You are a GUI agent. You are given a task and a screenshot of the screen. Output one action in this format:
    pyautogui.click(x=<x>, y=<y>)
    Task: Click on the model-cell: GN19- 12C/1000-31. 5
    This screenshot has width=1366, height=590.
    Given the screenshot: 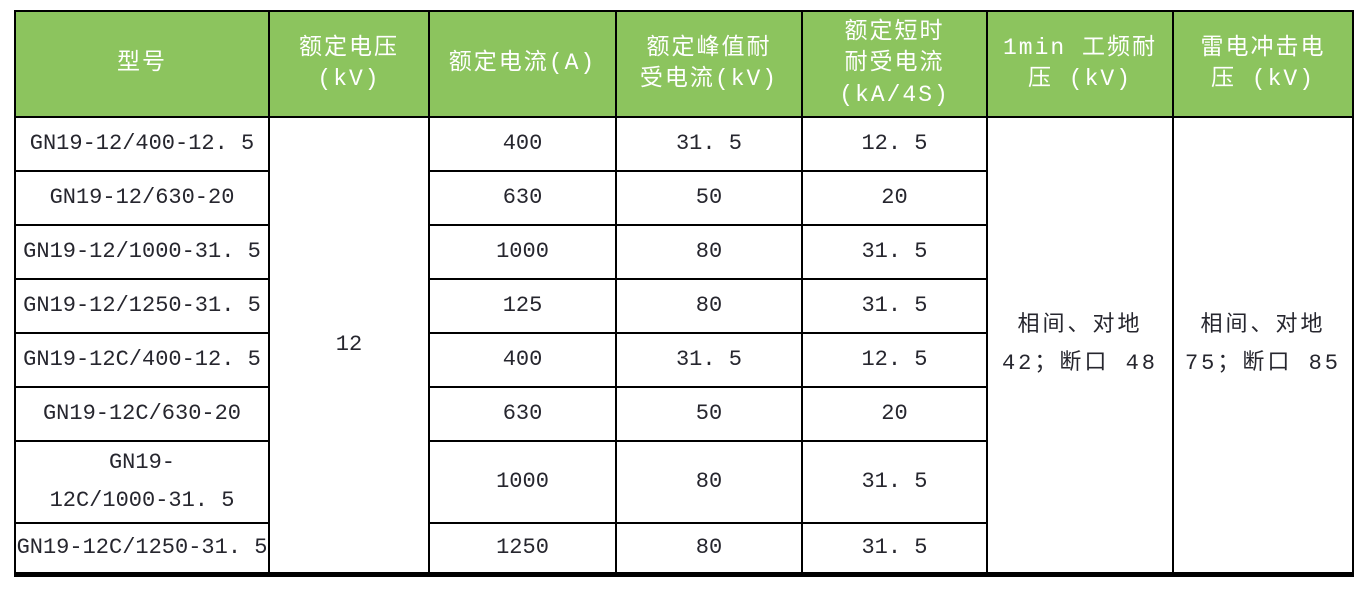 What is the action you would take?
    pyautogui.click(x=142, y=482)
    